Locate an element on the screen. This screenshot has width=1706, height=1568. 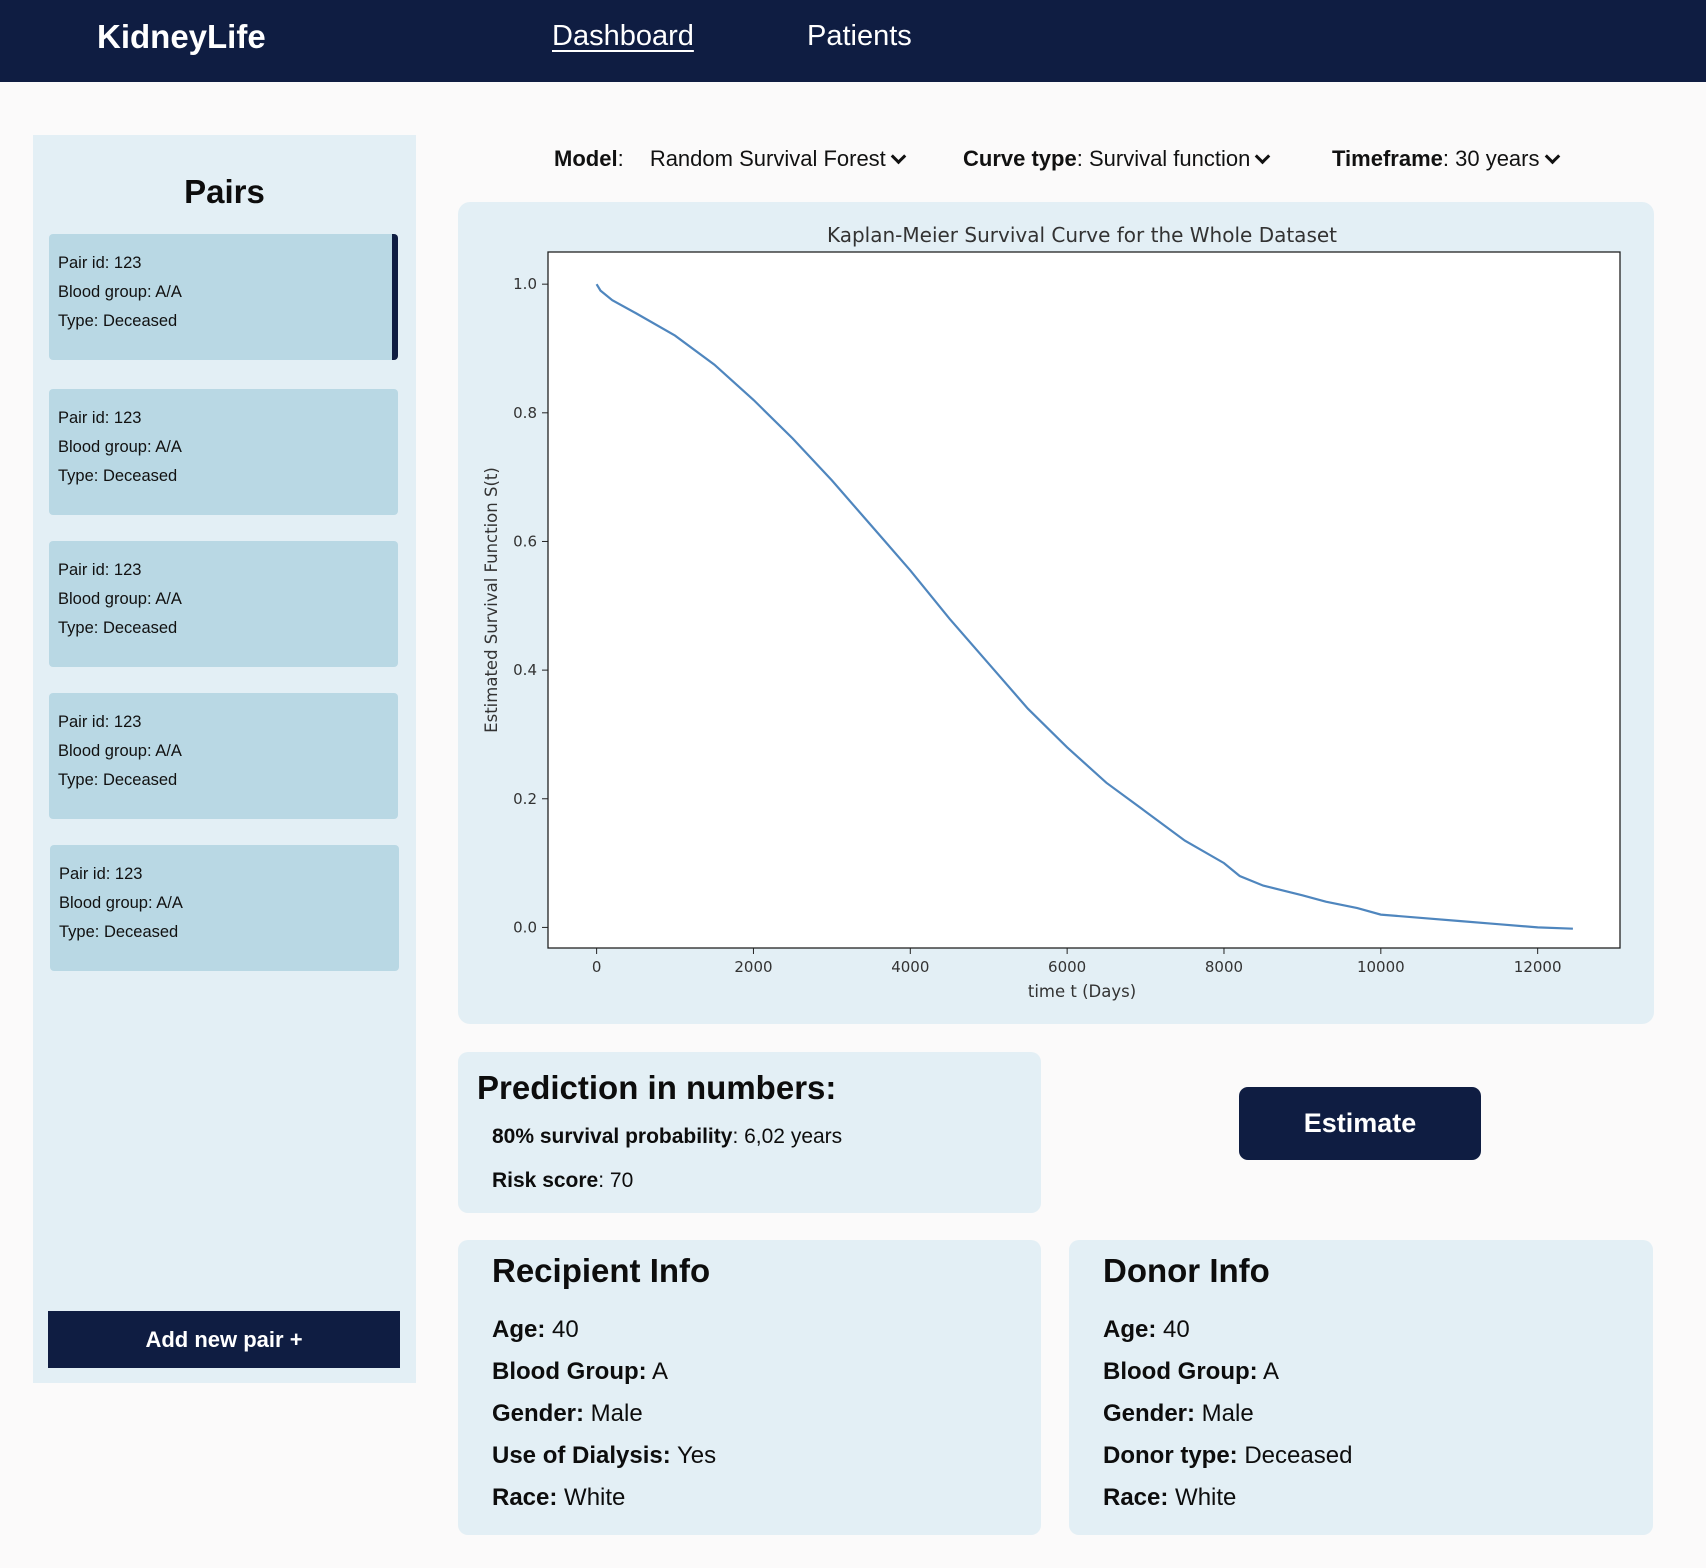
model-select: Model: Random Survival Forest is located at coordinates (730, 159).